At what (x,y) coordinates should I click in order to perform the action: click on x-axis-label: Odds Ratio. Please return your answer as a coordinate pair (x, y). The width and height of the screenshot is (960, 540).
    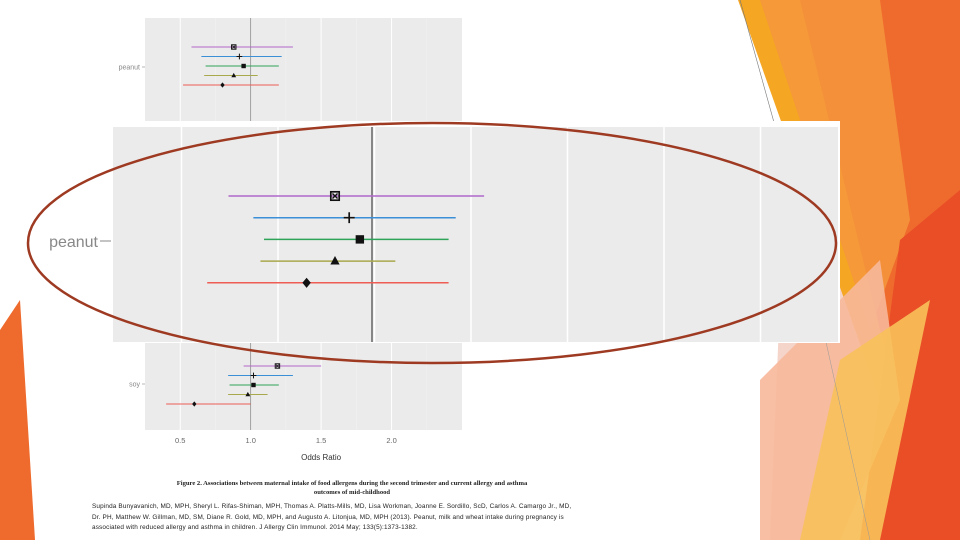
    Looking at the image, I should click on (321, 457).